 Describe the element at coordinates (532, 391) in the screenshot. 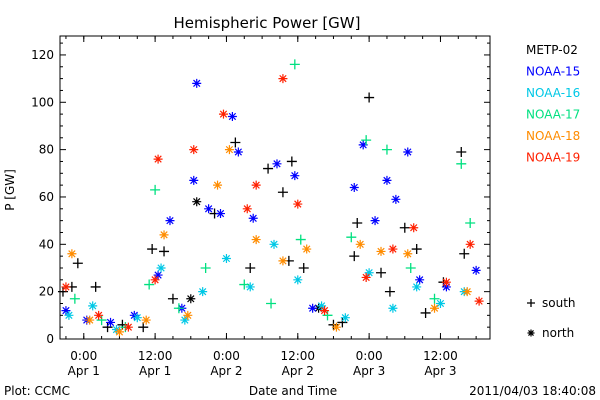

I see `footer-timestamp: 2011/04/03 18:40:08` at that location.